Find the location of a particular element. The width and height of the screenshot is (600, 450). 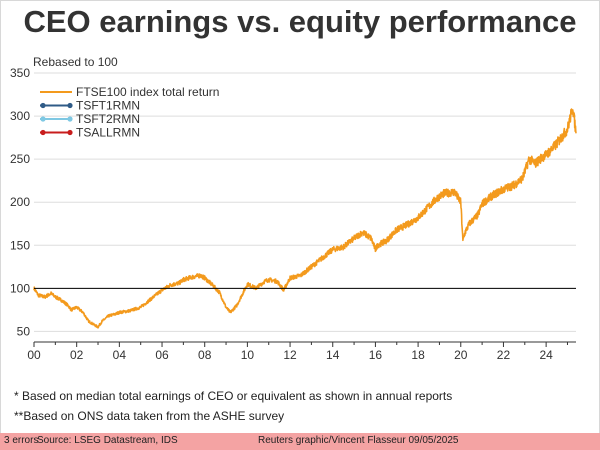

x-tick-label: 10 is located at coordinates (248, 355).